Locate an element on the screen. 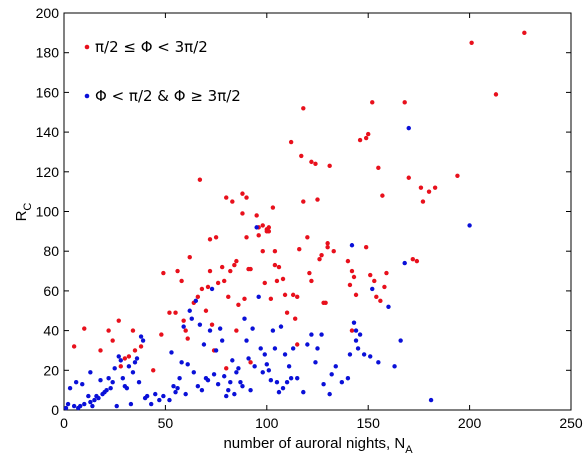 This screenshot has width=588, height=459. legend-label-series-1: π/2 ≤ Φ < 3π/2 is located at coordinates (151, 47).